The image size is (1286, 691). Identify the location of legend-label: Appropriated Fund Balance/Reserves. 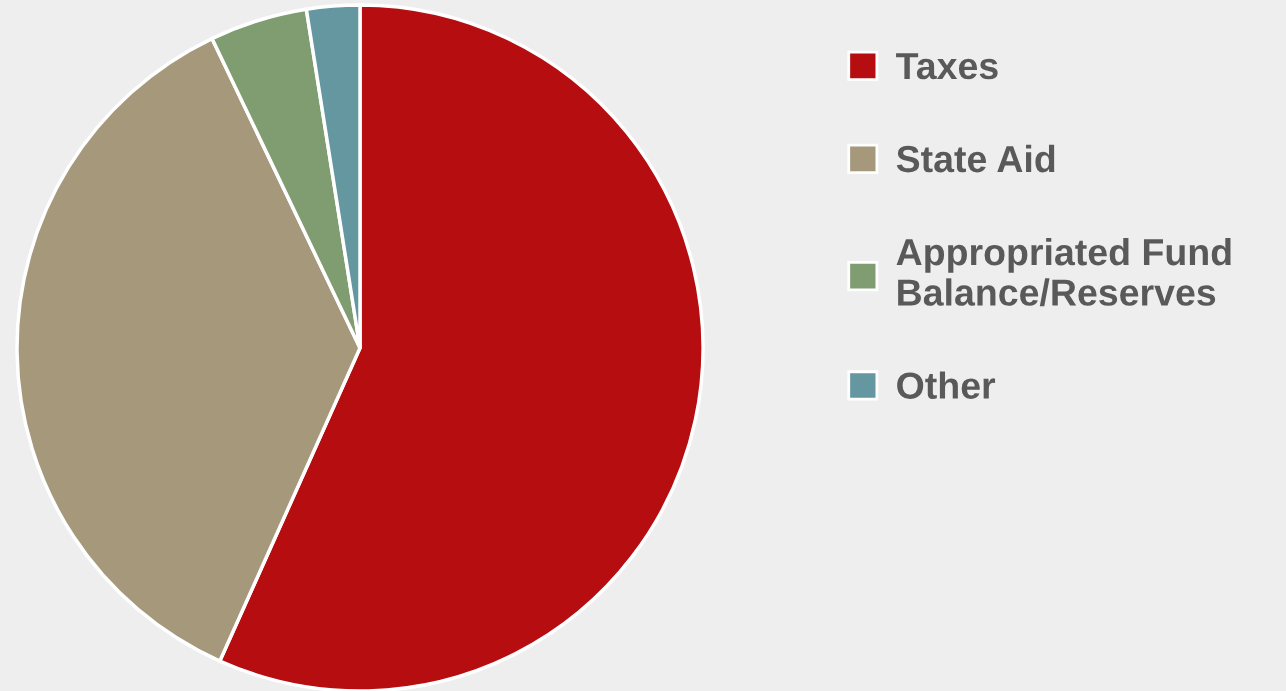
(1063, 272).